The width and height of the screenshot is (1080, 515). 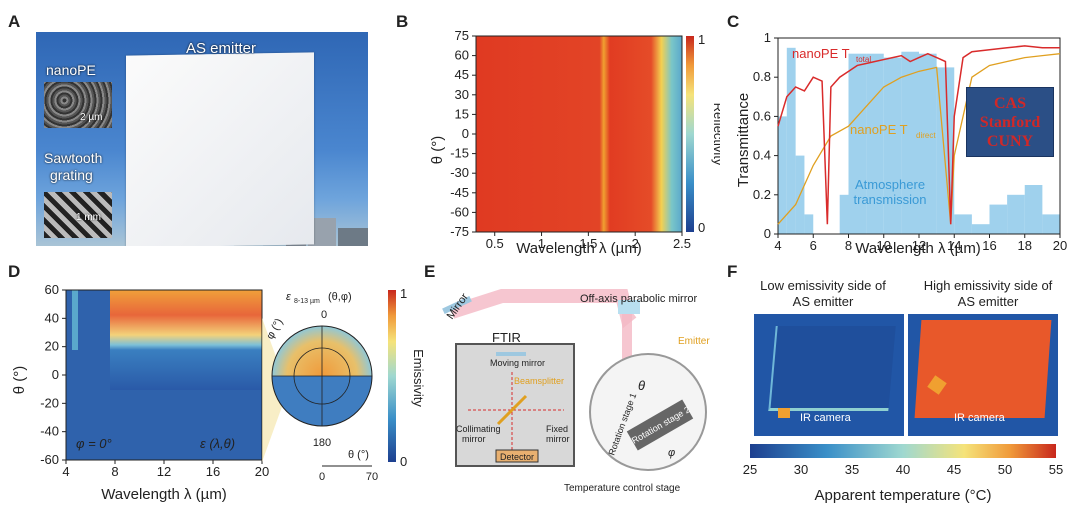 I want to click on collimating-label-1: Collimating, so click(x=478, y=429).